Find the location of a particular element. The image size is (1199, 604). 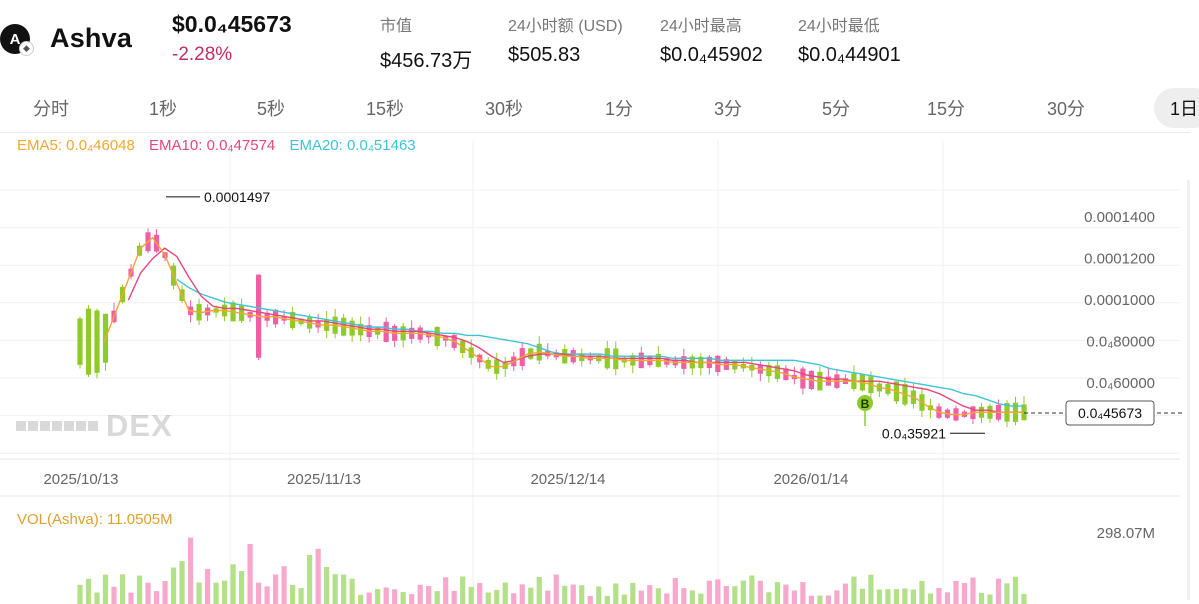

stat-label: 24小时最高 is located at coordinates (701, 26).